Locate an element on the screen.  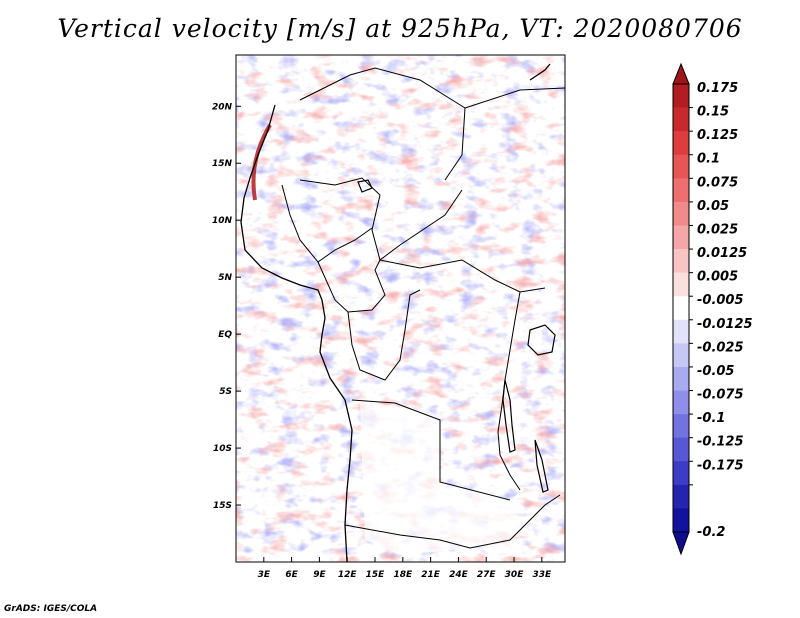
border-congo-drc is located at coordinates (384, 335).